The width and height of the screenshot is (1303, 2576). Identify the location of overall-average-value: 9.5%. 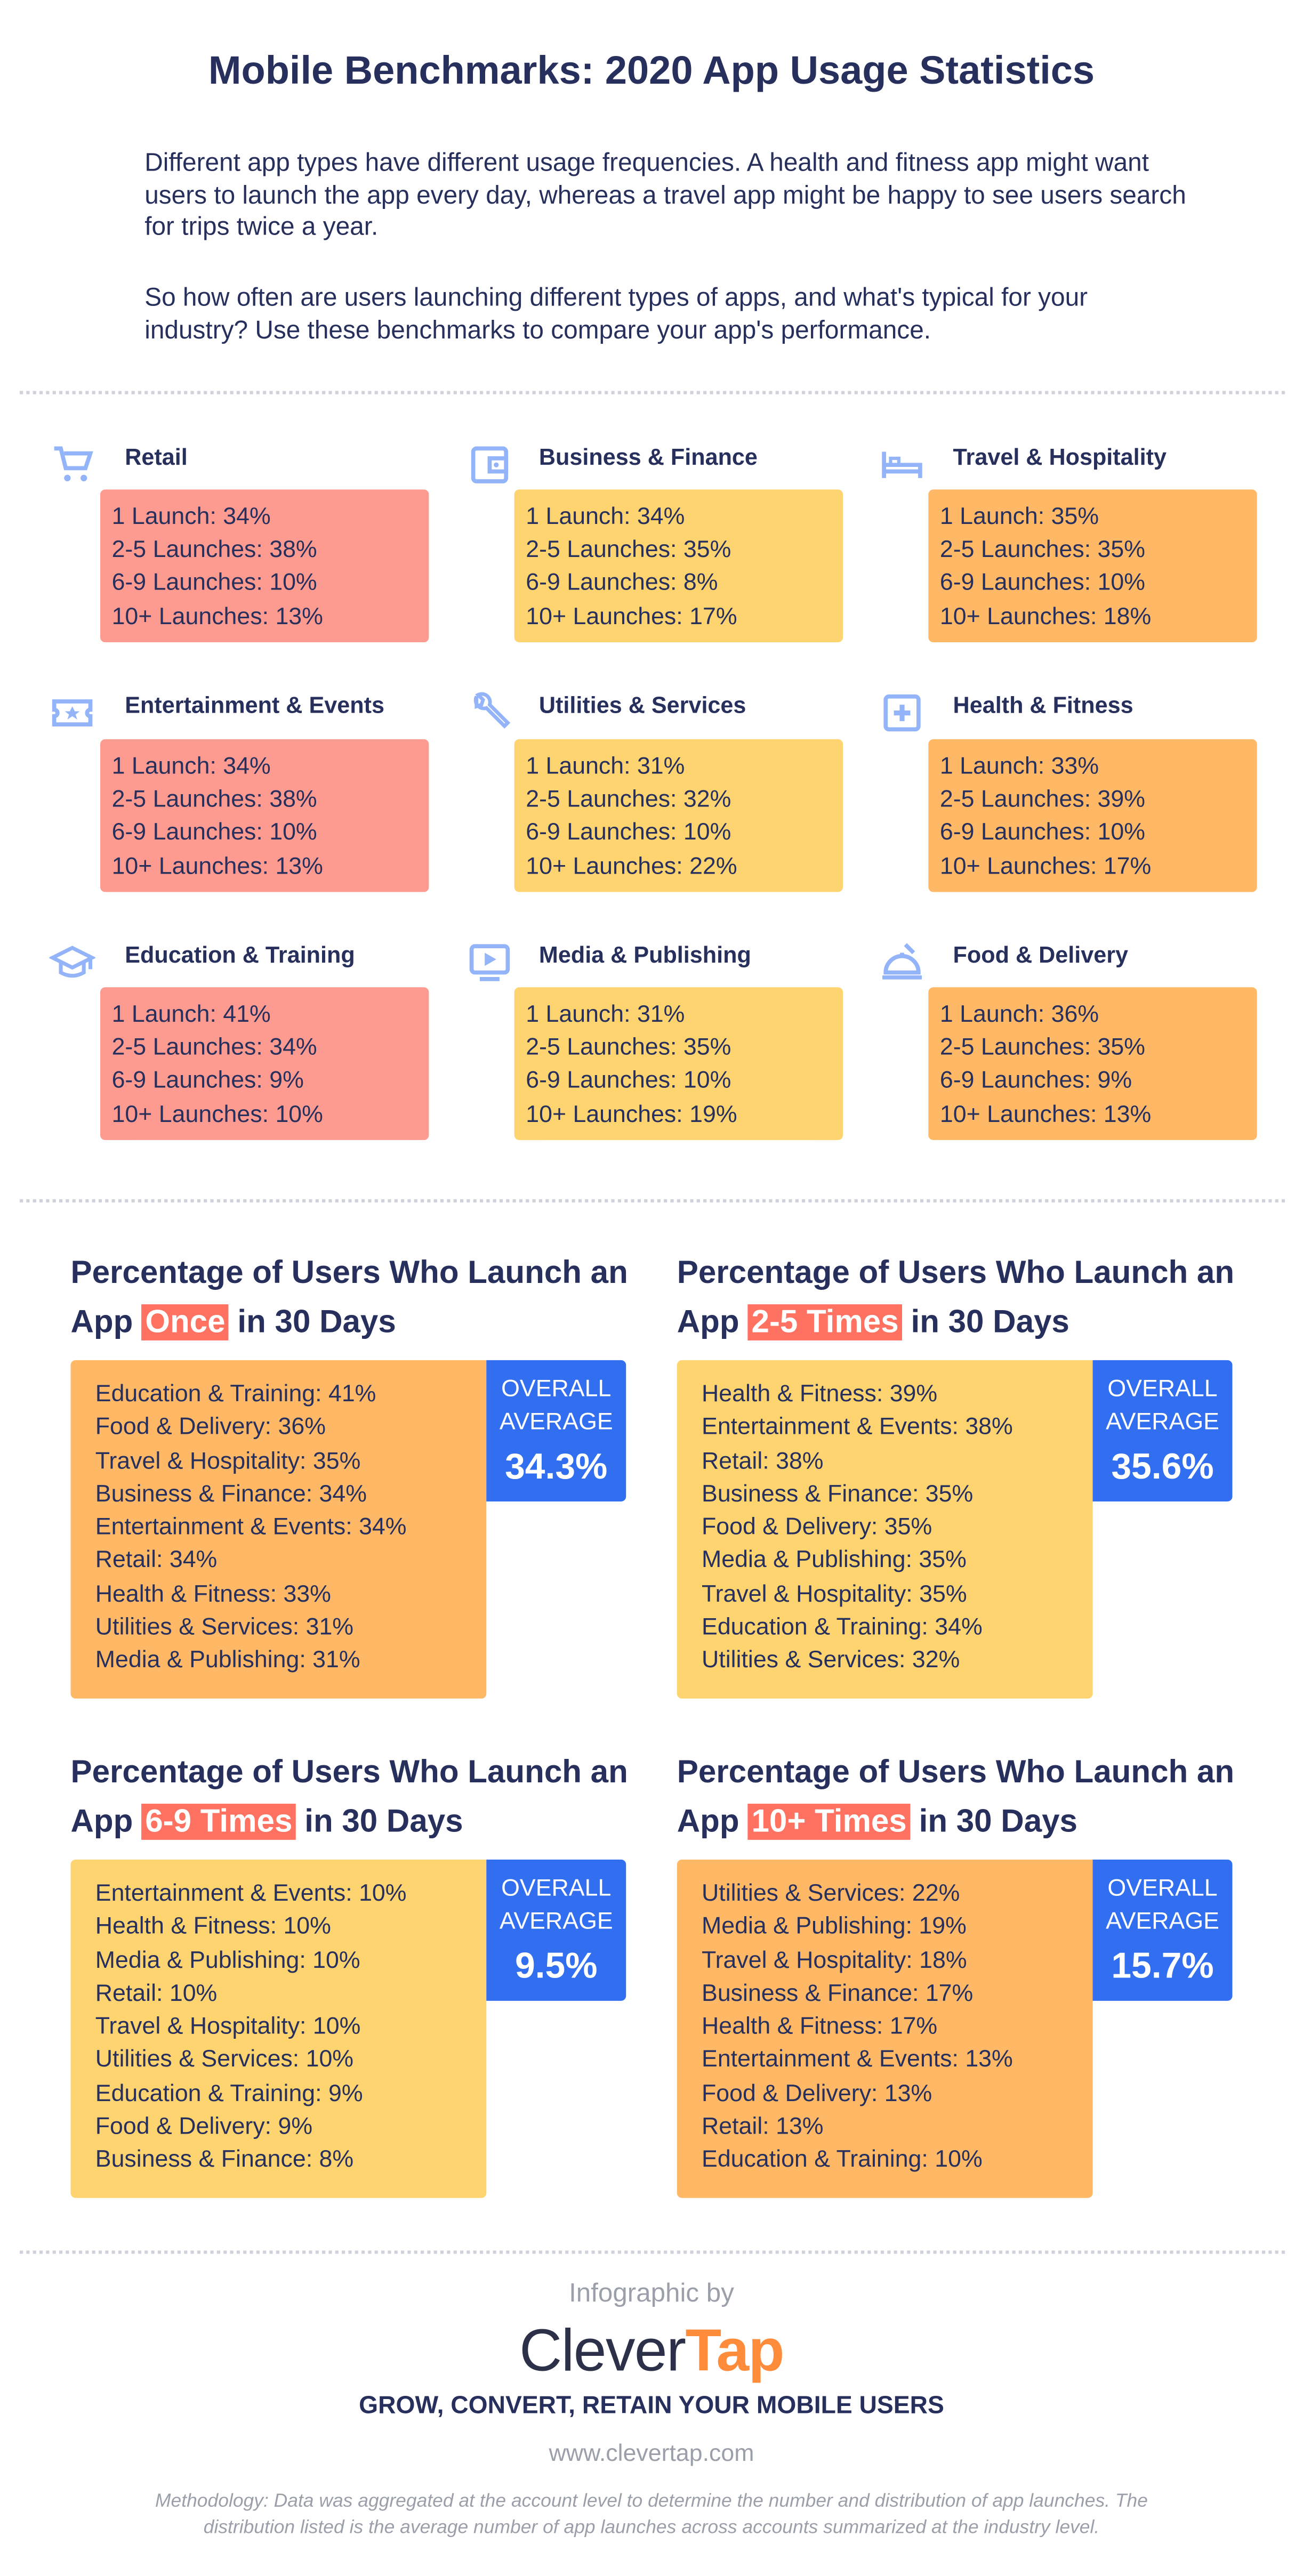
(556, 1965).